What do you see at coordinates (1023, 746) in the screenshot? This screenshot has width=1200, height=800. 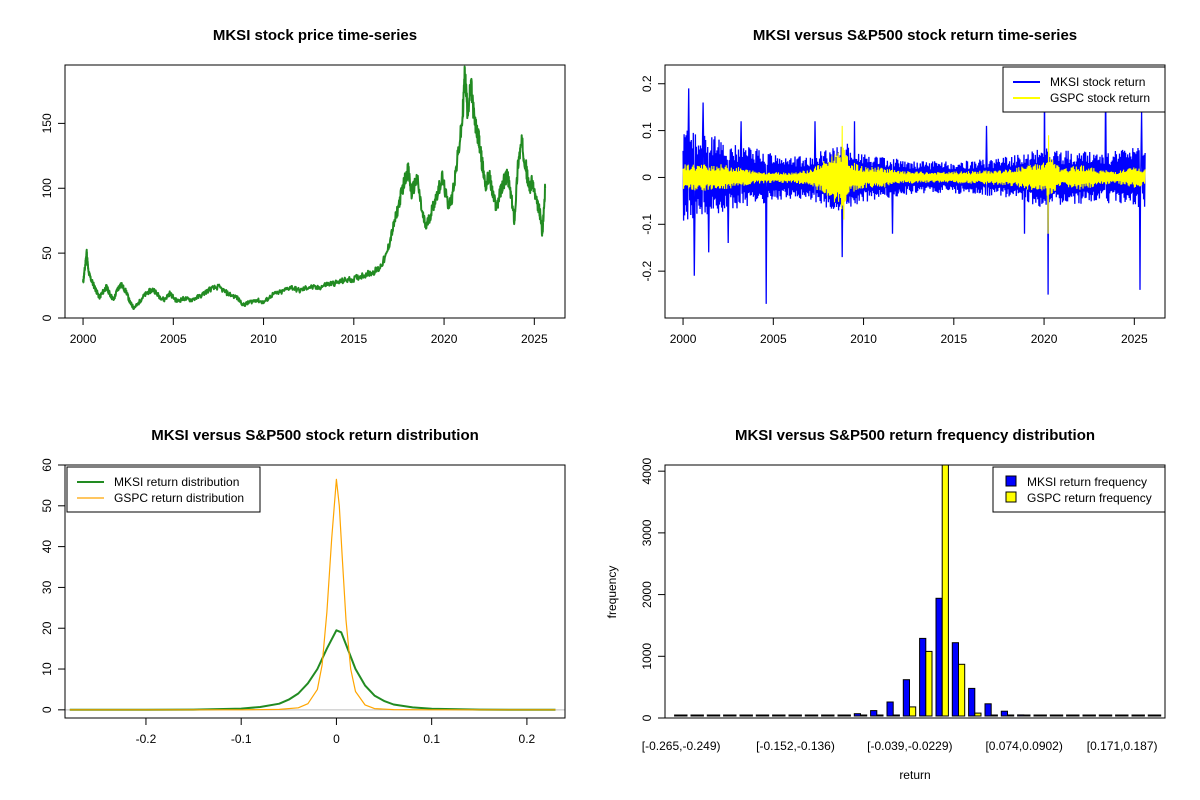 I see `x-tick-label: [0.074,0.0902)` at bounding box center [1023, 746].